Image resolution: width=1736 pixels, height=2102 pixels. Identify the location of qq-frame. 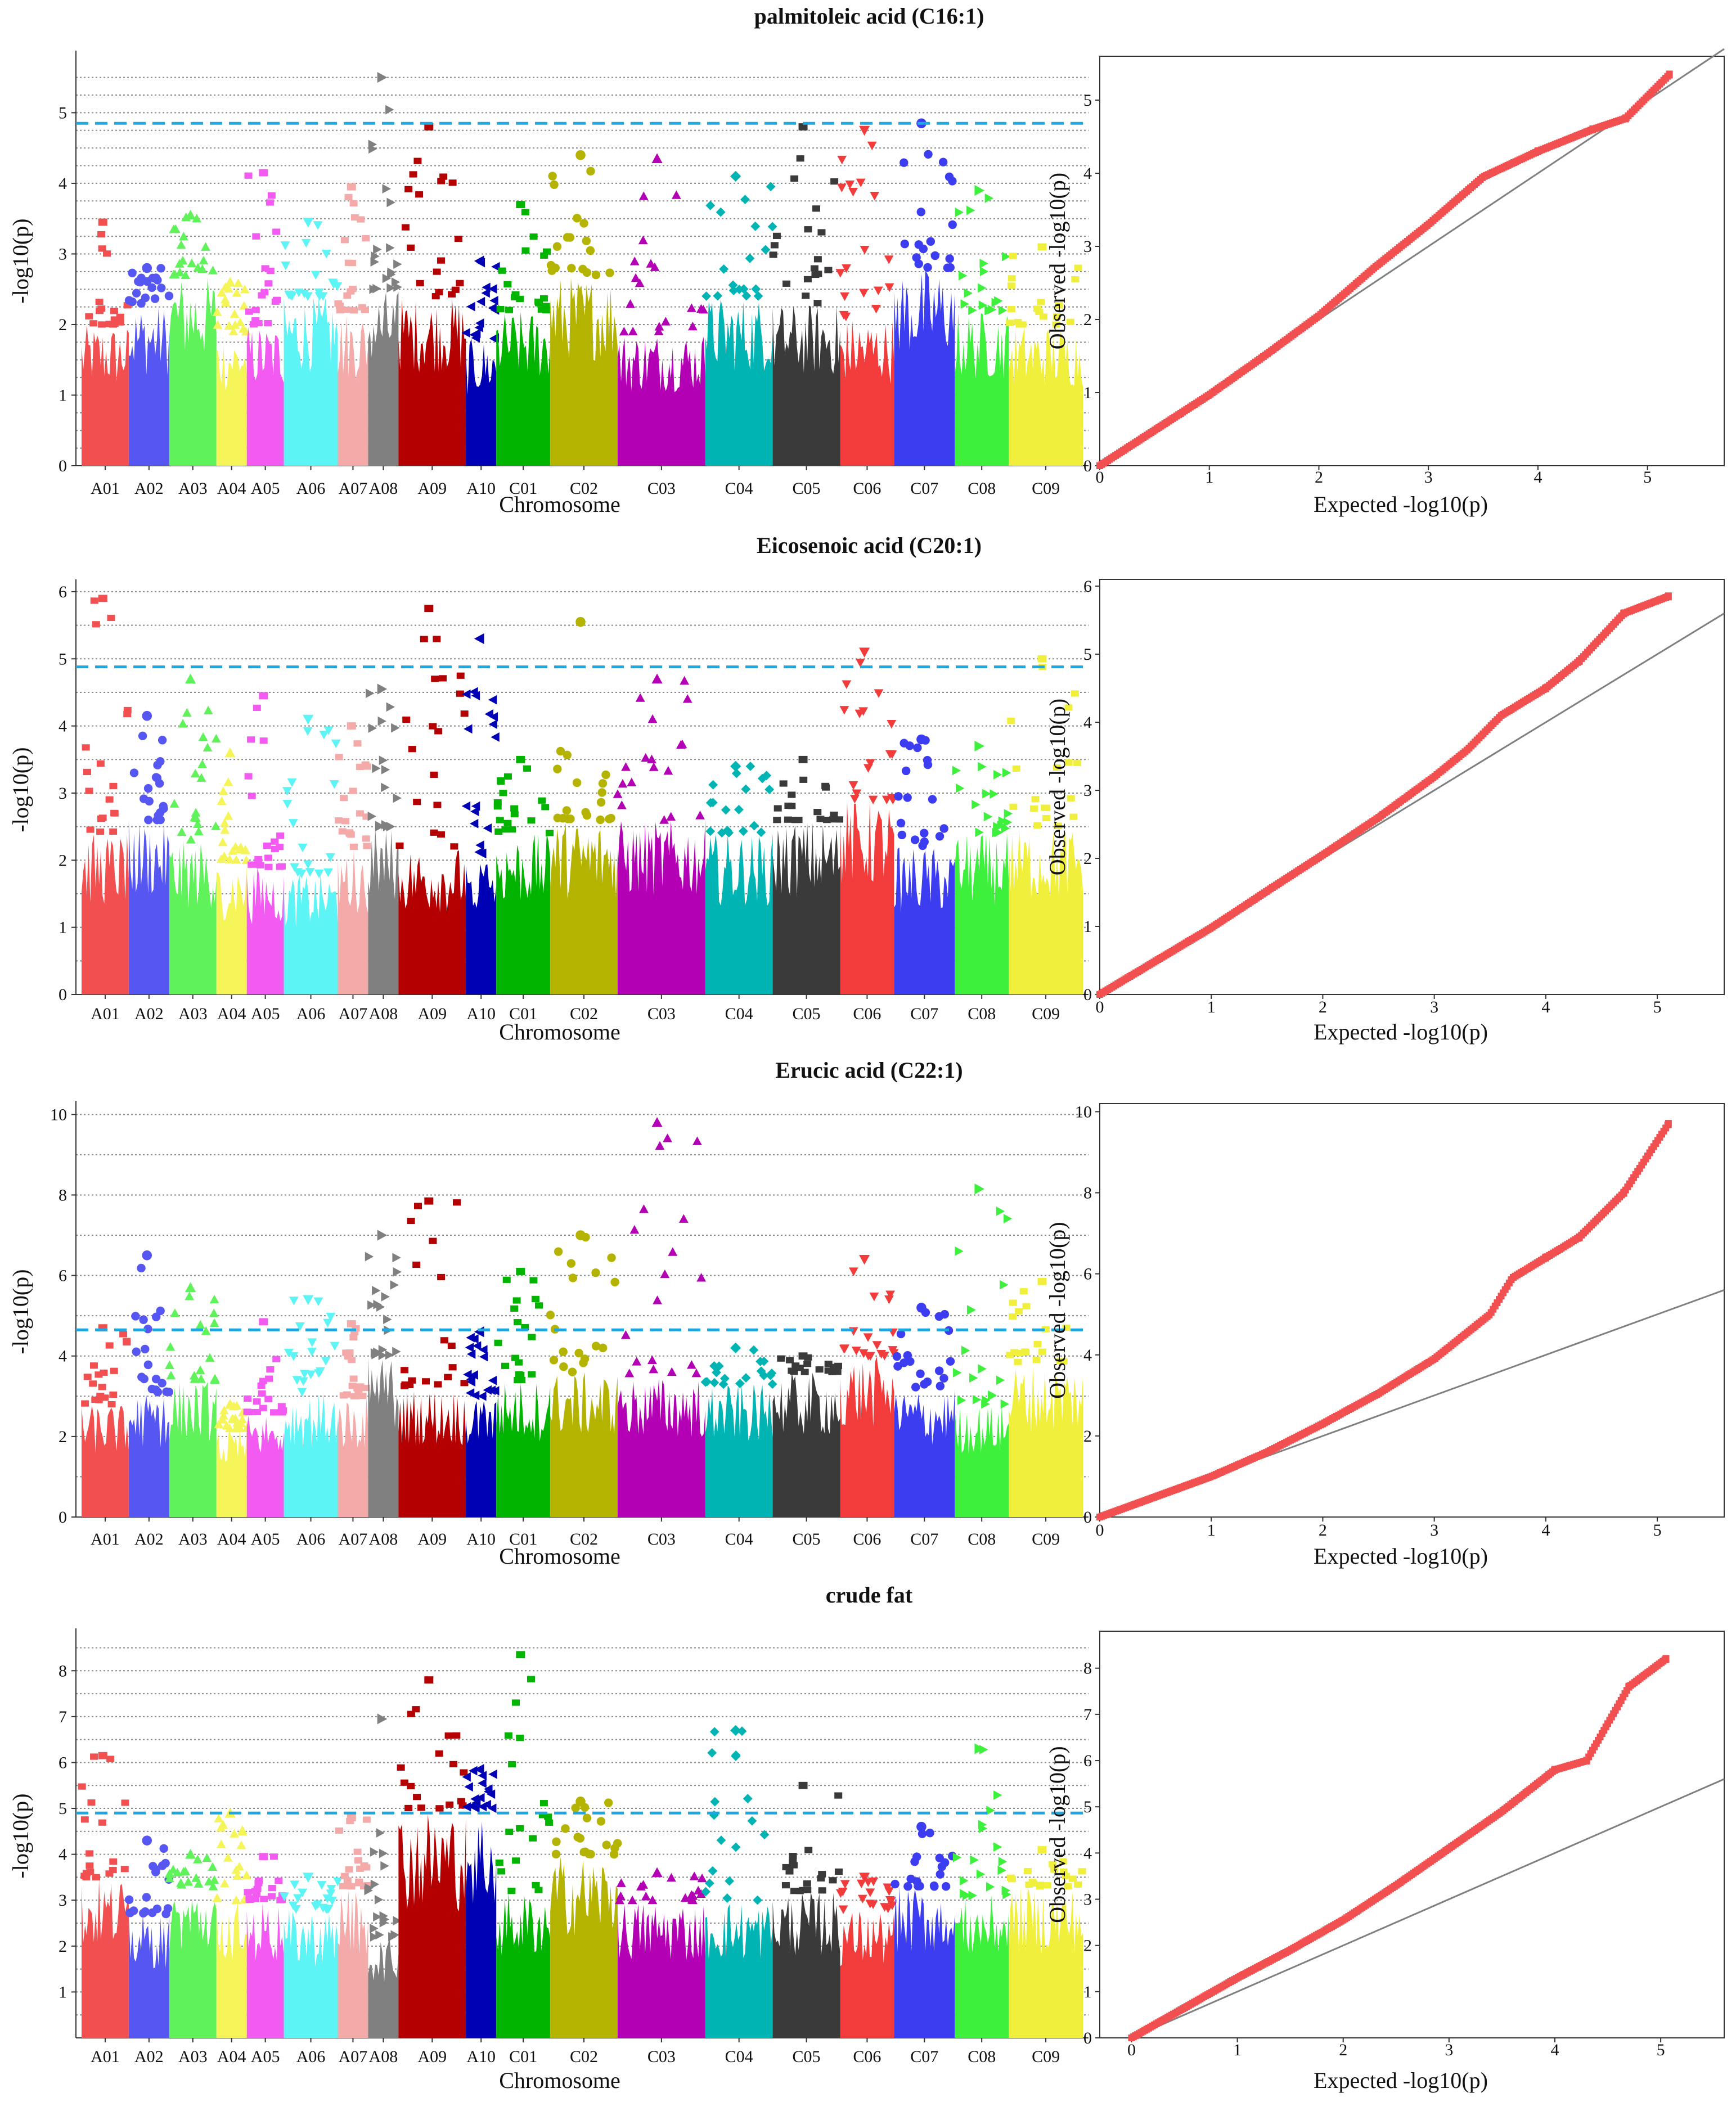
(1412, 1310).